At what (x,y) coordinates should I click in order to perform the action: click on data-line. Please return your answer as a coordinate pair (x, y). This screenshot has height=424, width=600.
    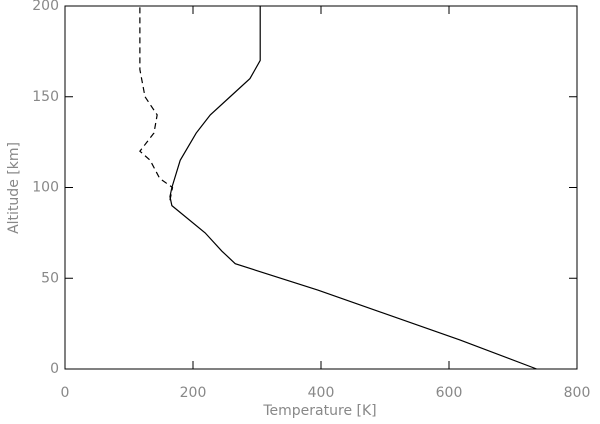
    Looking at the image, I should click on (156, 103).